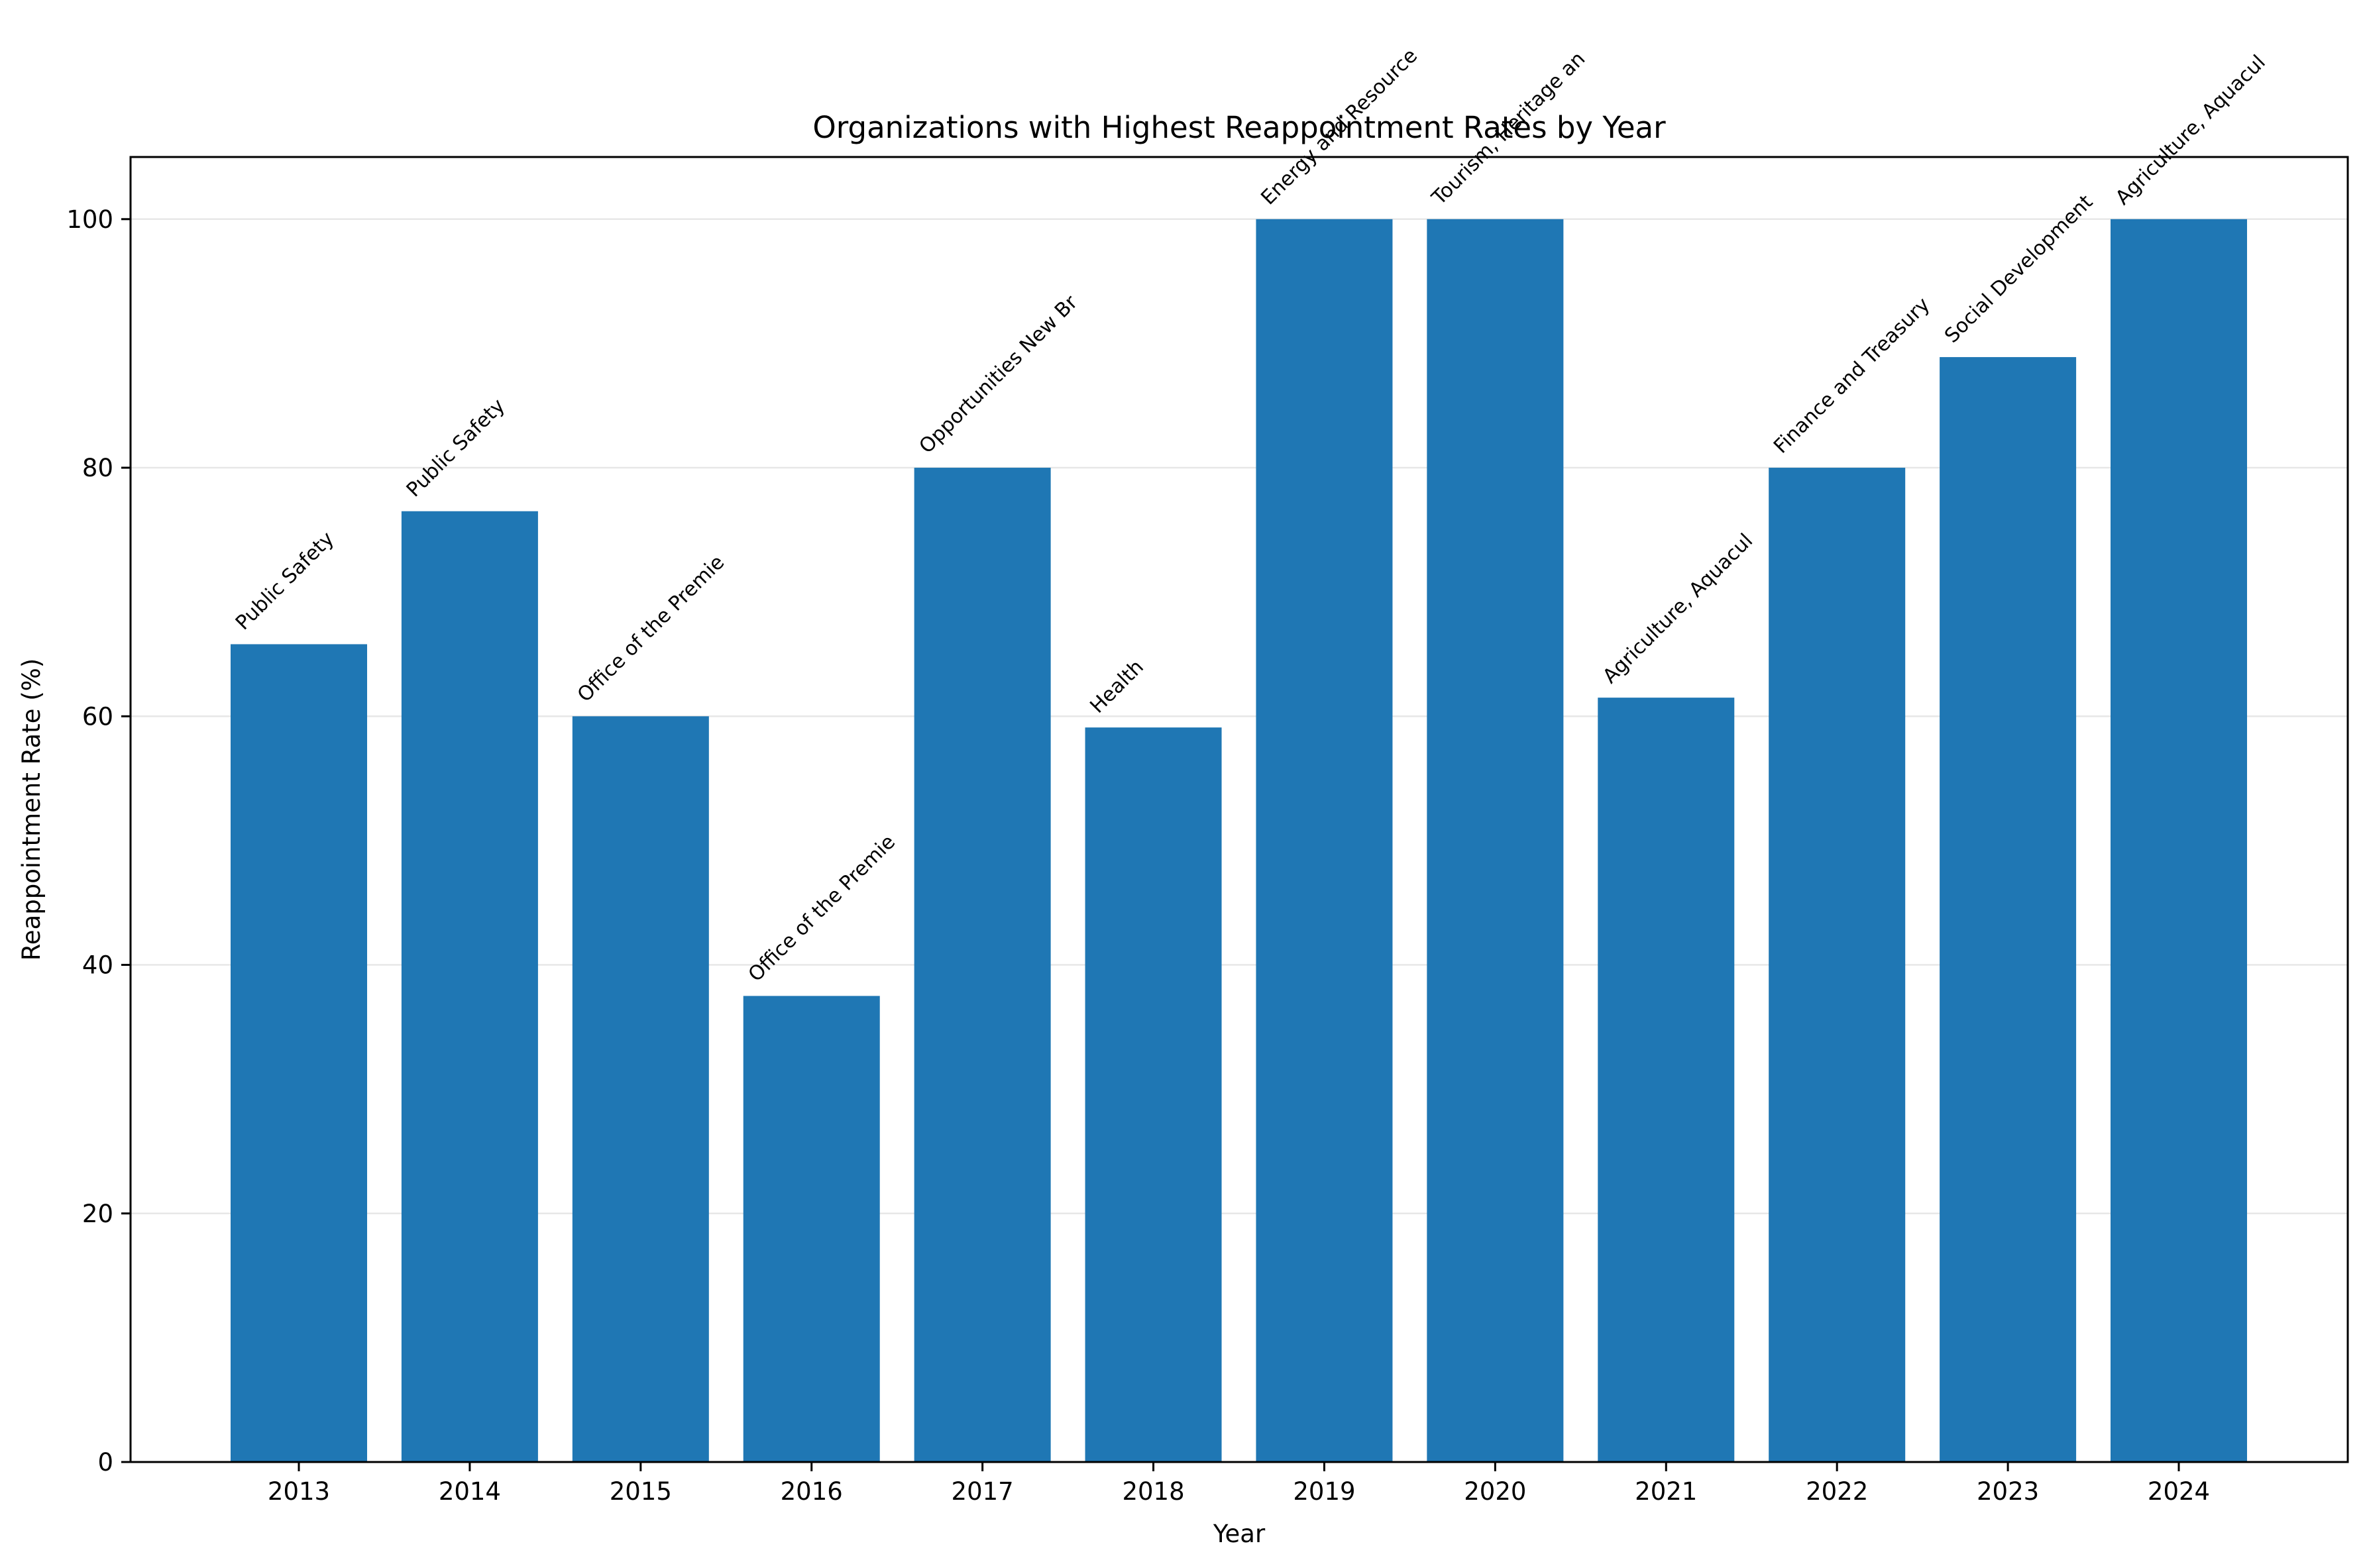 The image size is (2365, 1568). I want to click on x-tick-label-2024: 2024, so click(2179, 1491).